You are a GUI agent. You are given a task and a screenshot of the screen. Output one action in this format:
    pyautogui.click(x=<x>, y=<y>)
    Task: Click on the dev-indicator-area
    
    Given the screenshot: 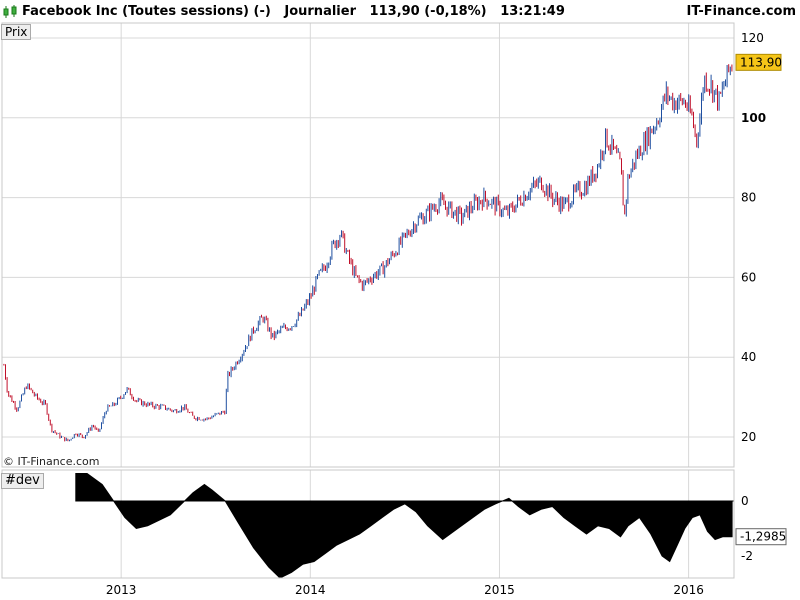 What is the action you would take?
    pyautogui.click(x=404, y=526)
    